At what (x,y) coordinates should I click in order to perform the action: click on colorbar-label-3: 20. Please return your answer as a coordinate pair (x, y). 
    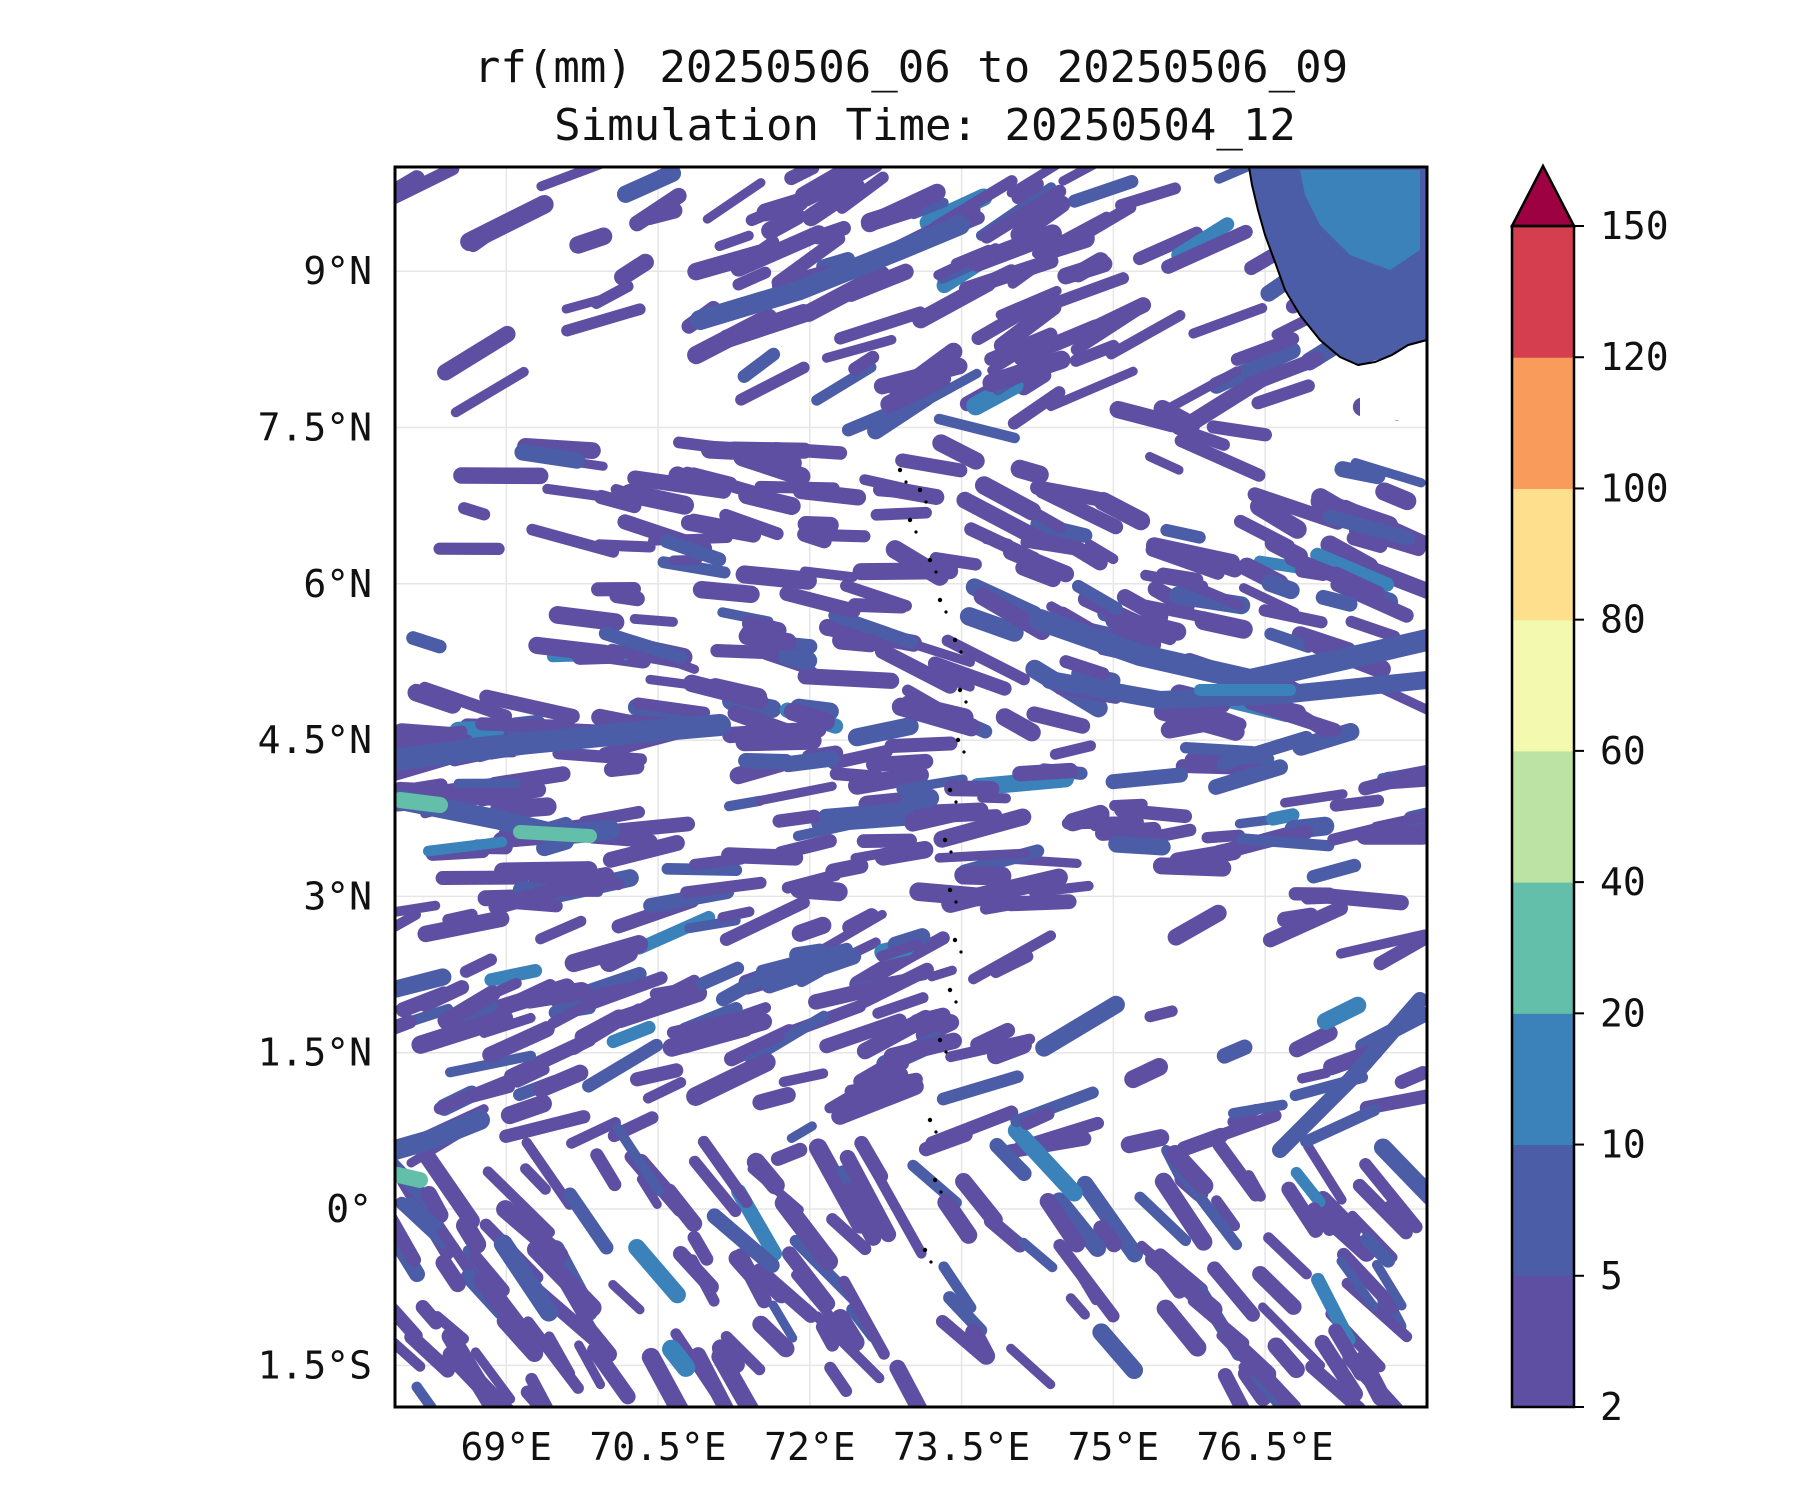
    Looking at the image, I should click on (1623, 1013).